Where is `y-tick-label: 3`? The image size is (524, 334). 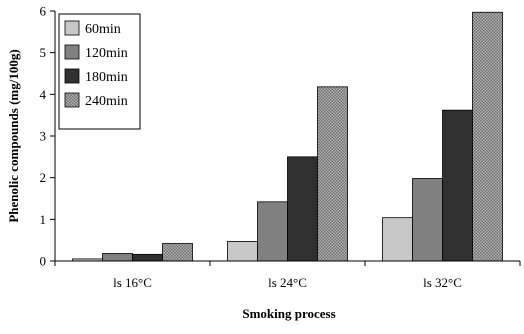 y-tick-label: 3 is located at coordinates (43, 136).